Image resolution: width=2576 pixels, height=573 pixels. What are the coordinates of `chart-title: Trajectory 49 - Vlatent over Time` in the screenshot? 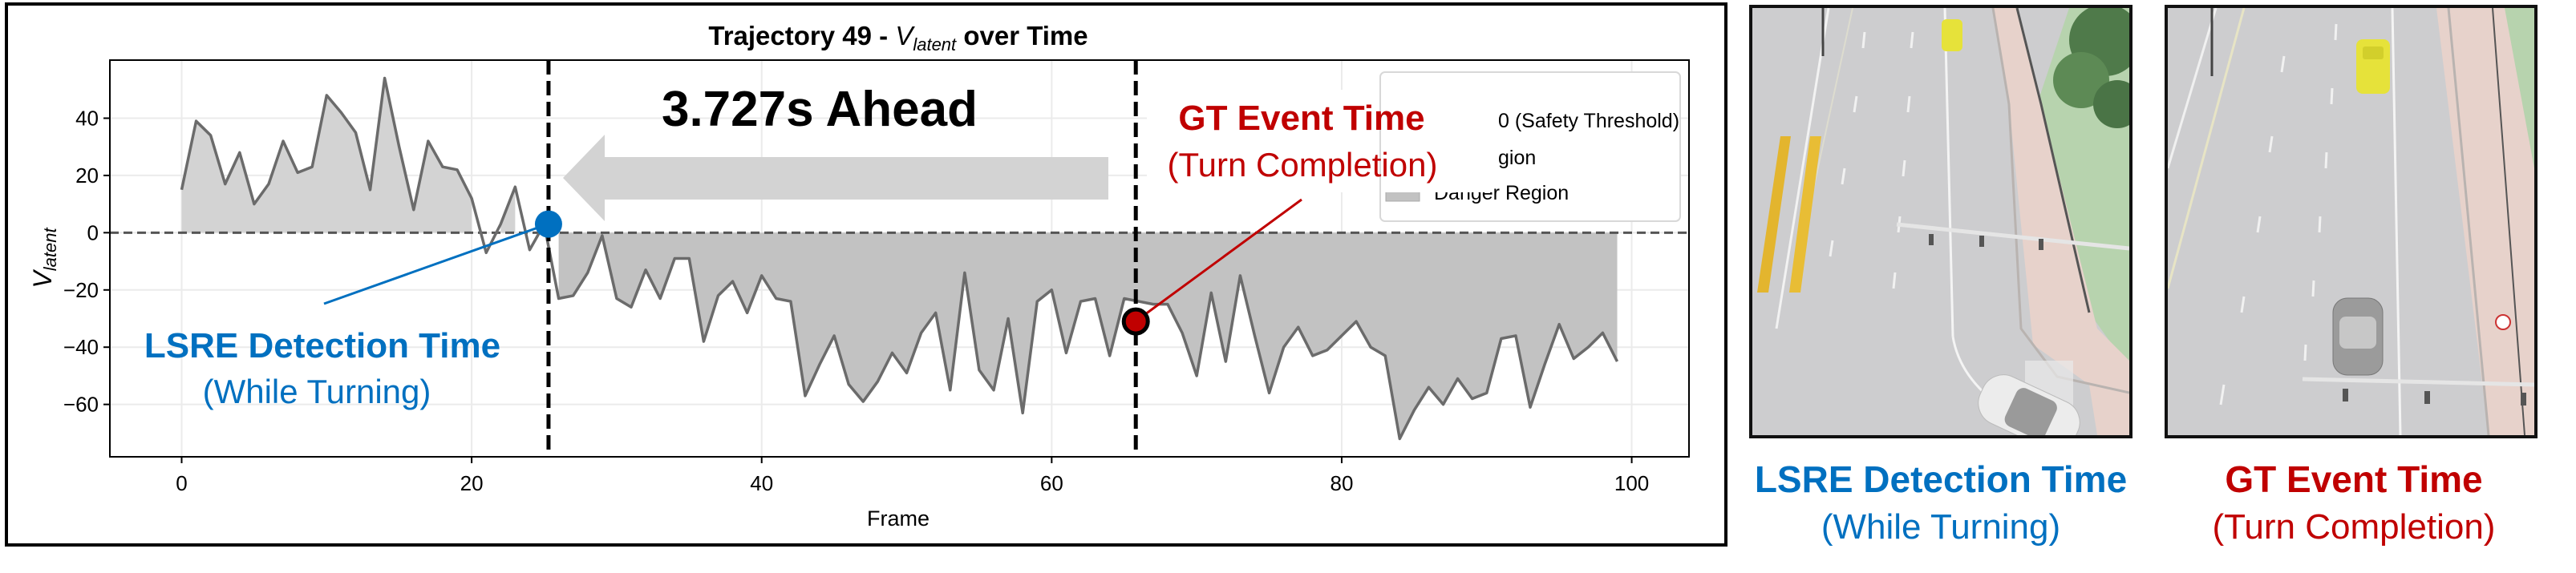 It's located at (898, 37).